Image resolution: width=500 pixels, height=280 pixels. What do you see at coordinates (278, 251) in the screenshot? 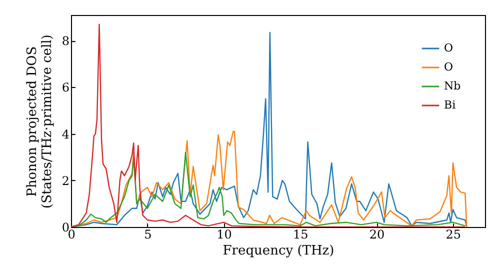
I see `x-axis-title: Frequency (THz)` at bounding box center [278, 251].